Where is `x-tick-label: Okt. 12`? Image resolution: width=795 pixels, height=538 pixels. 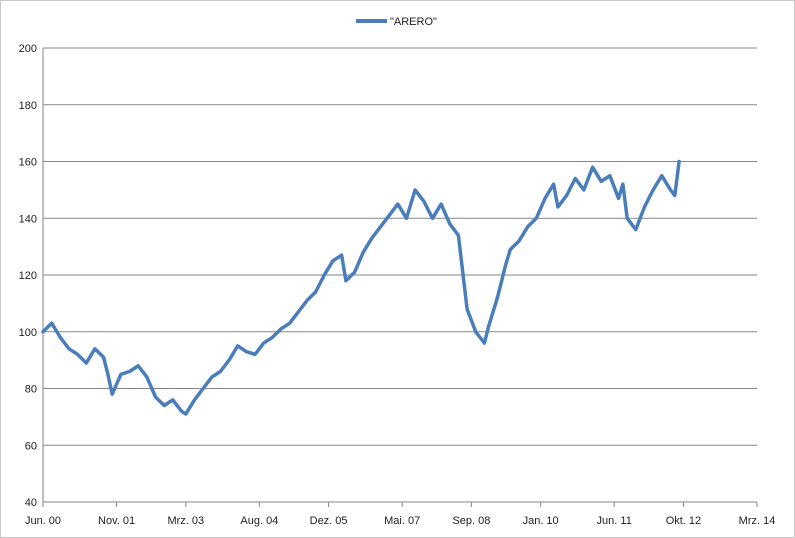
x-tick-label: Okt. 12 is located at coordinates (683, 521).